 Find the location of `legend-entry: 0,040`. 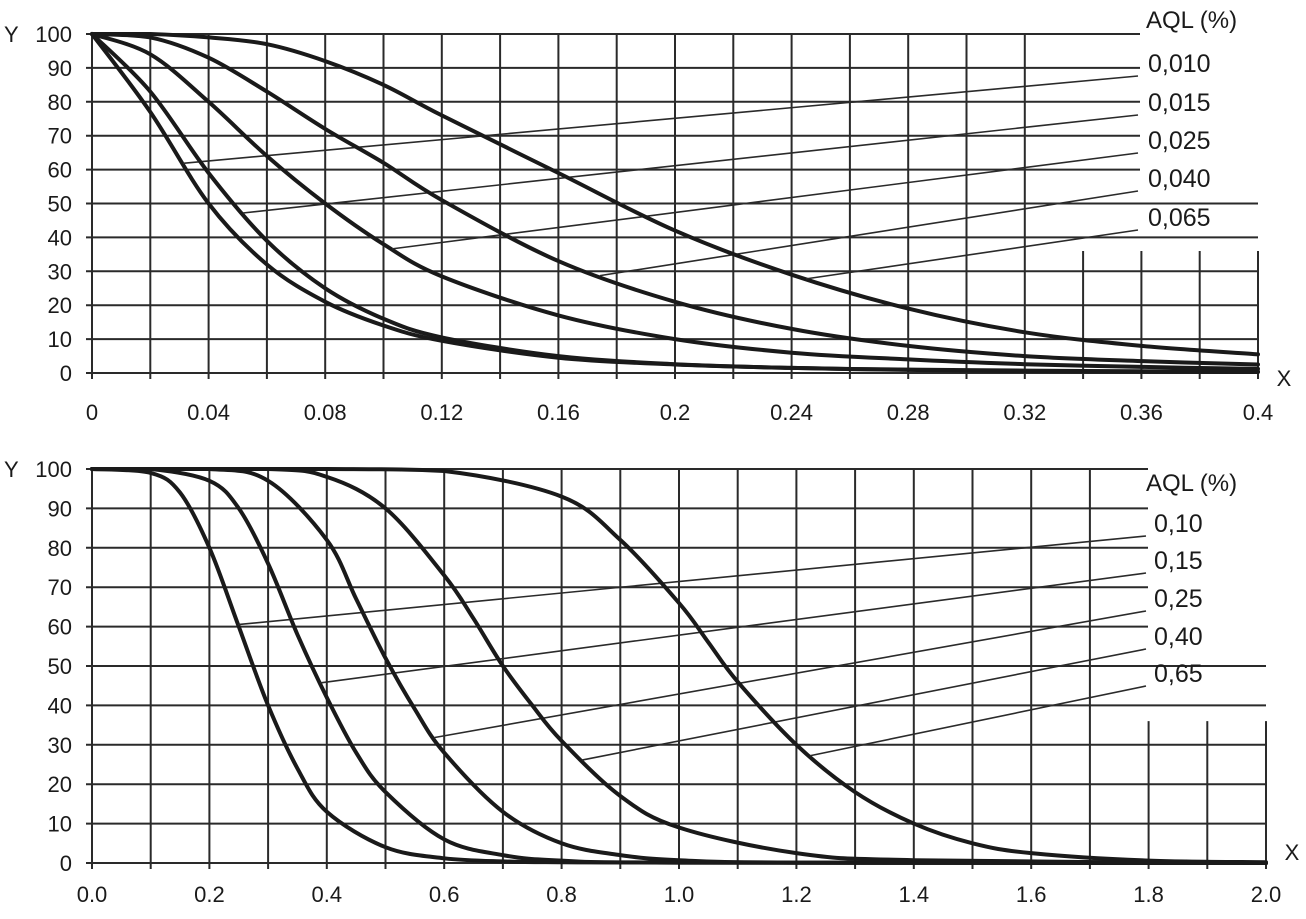

legend-entry: 0,040 is located at coordinates (1179, 179).